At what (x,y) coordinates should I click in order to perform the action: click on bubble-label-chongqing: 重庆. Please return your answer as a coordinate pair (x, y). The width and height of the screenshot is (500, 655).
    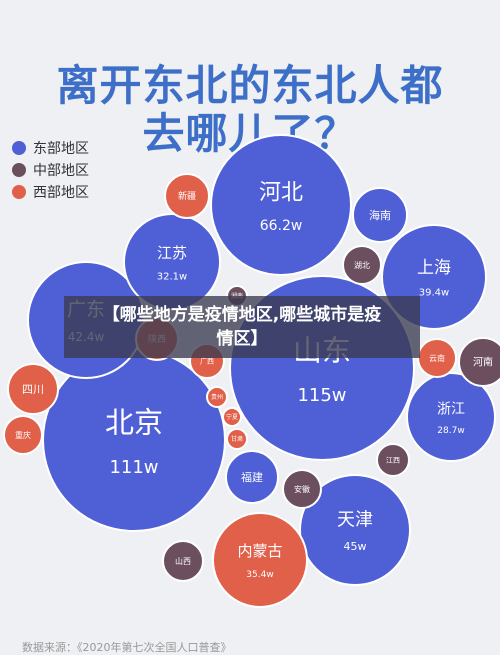
    Looking at the image, I should click on (23, 435).